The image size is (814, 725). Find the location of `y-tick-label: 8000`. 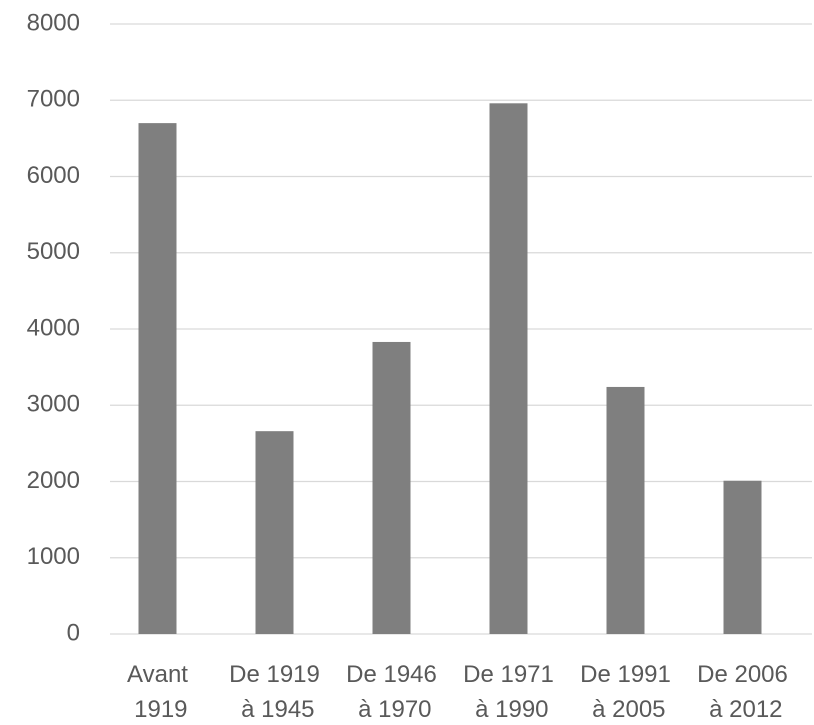

y-tick-label: 8000 is located at coordinates (53, 22).